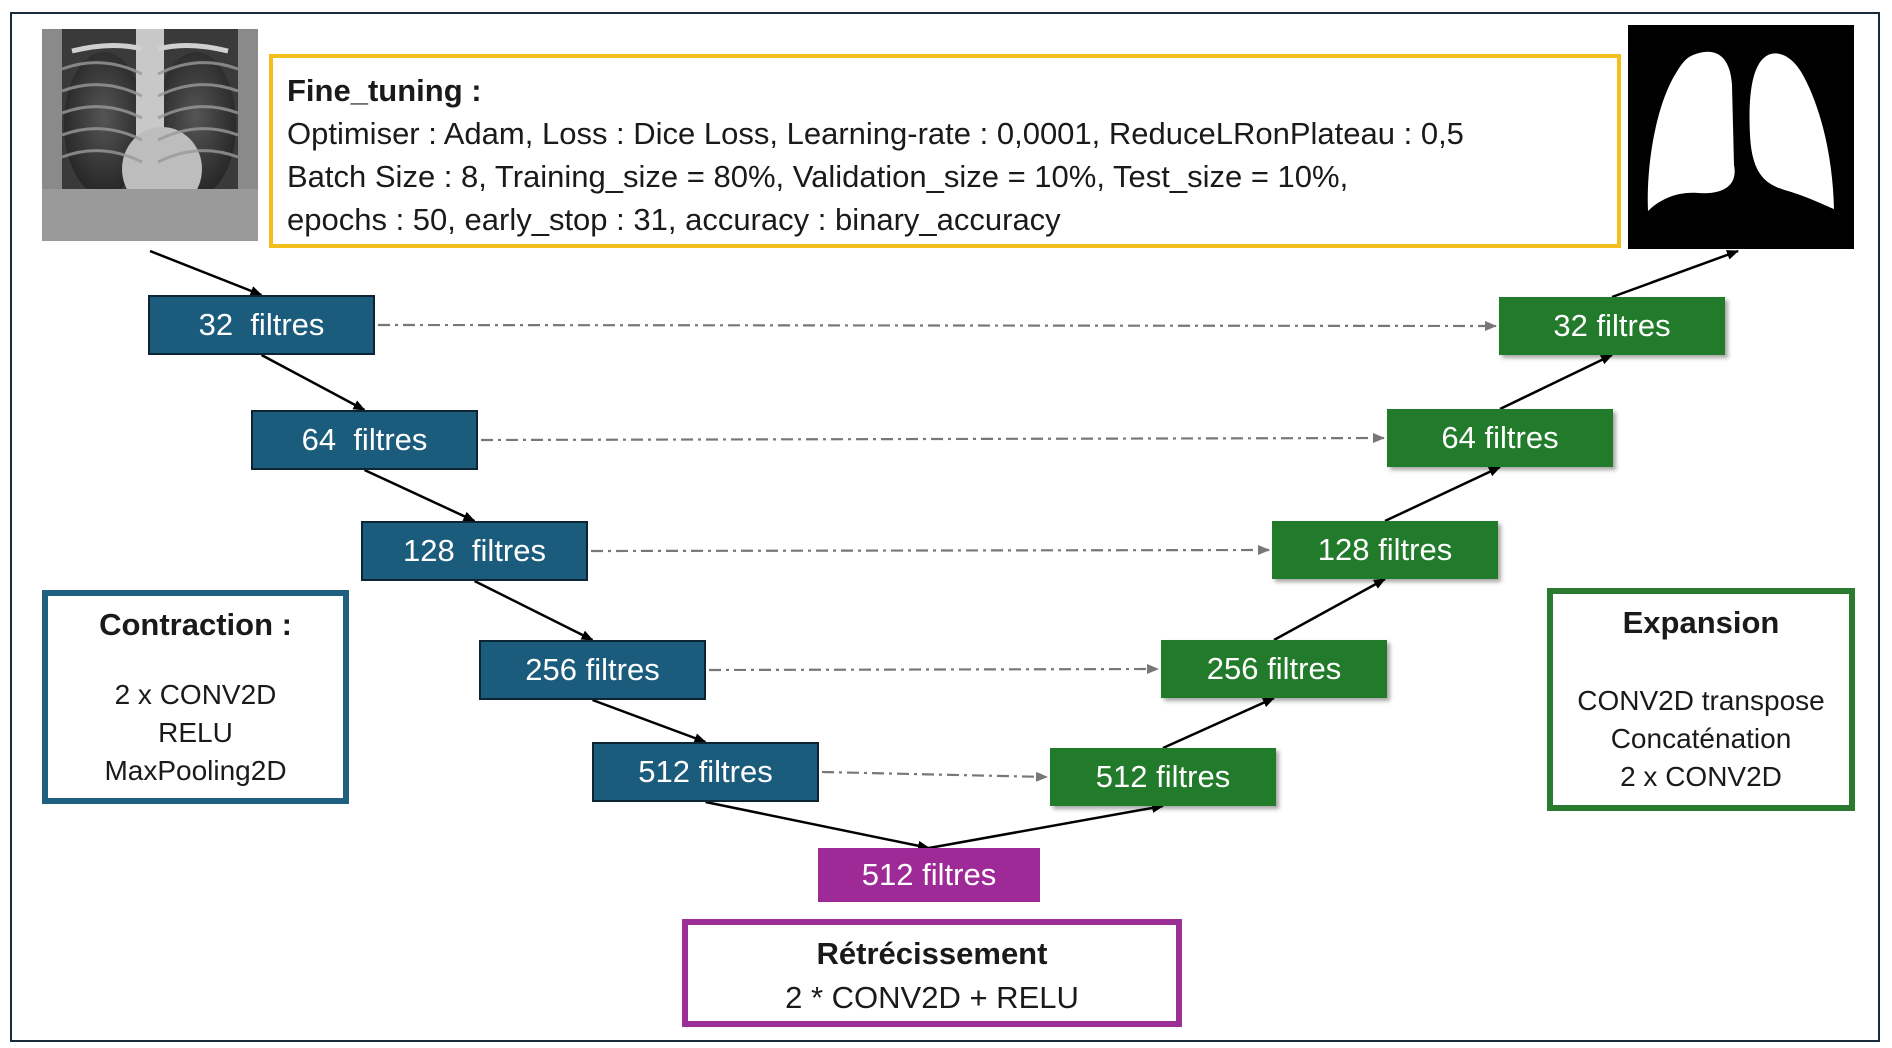 This screenshot has height=1048, width=1892. I want to click on output-lung-mask-image, so click(1741, 137).